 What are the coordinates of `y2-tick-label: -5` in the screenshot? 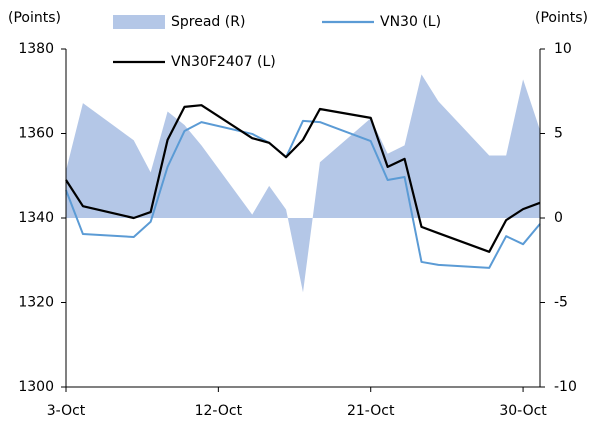 It's located at (561, 303).